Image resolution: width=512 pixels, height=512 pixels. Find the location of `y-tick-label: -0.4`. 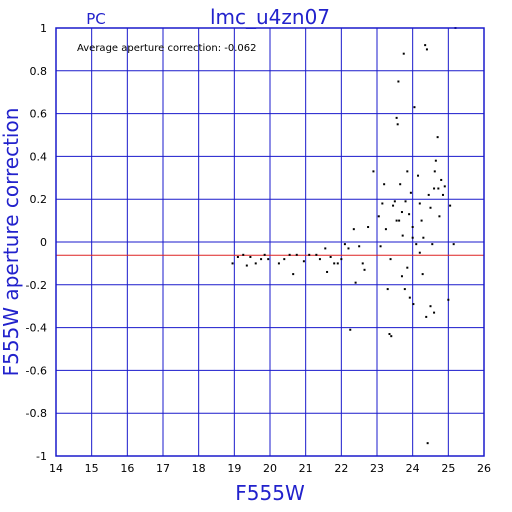

y-tick-label: -0.4 is located at coordinates (36, 328).